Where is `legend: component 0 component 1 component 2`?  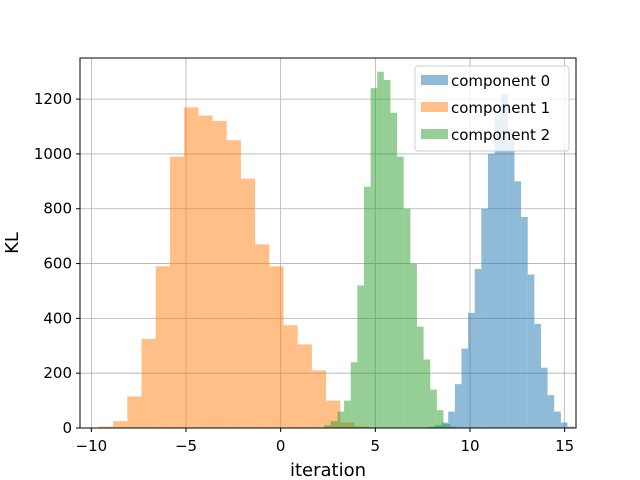
legend: component 0 component 1 component 2 is located at coordinates (492, 108).